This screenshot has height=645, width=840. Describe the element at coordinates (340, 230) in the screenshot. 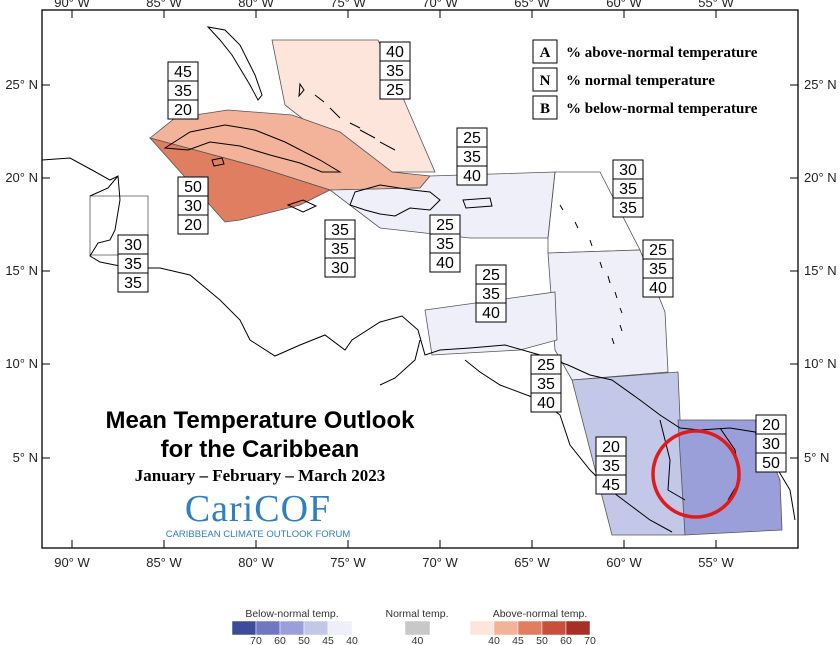

I see `probability-above: 35` at that location.